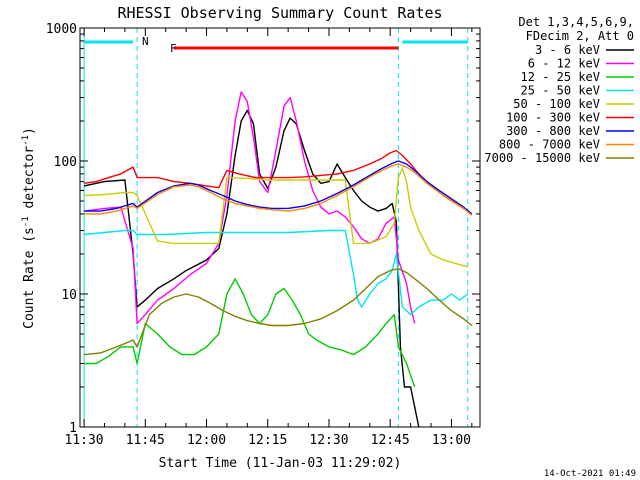 Image resolution: width=640 pixels, height=480 pixels. I want to click on legend-label: 12 - 25 keV, so click(560, 77).